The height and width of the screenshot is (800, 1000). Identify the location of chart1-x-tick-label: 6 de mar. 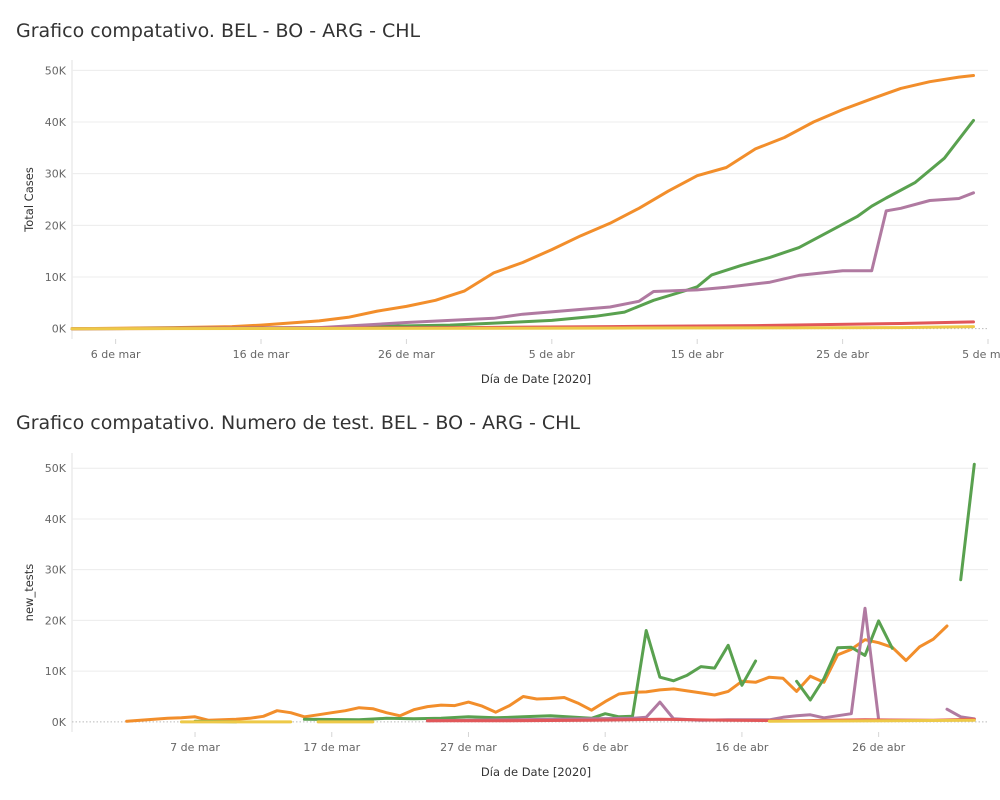
(116, 354).